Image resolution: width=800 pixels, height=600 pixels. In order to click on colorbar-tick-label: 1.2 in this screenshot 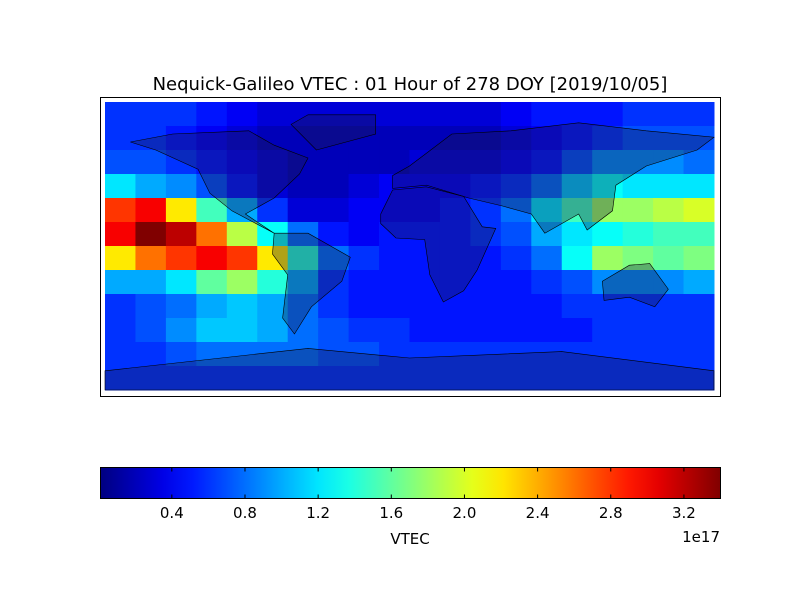, I will do `click(318, 513)`.